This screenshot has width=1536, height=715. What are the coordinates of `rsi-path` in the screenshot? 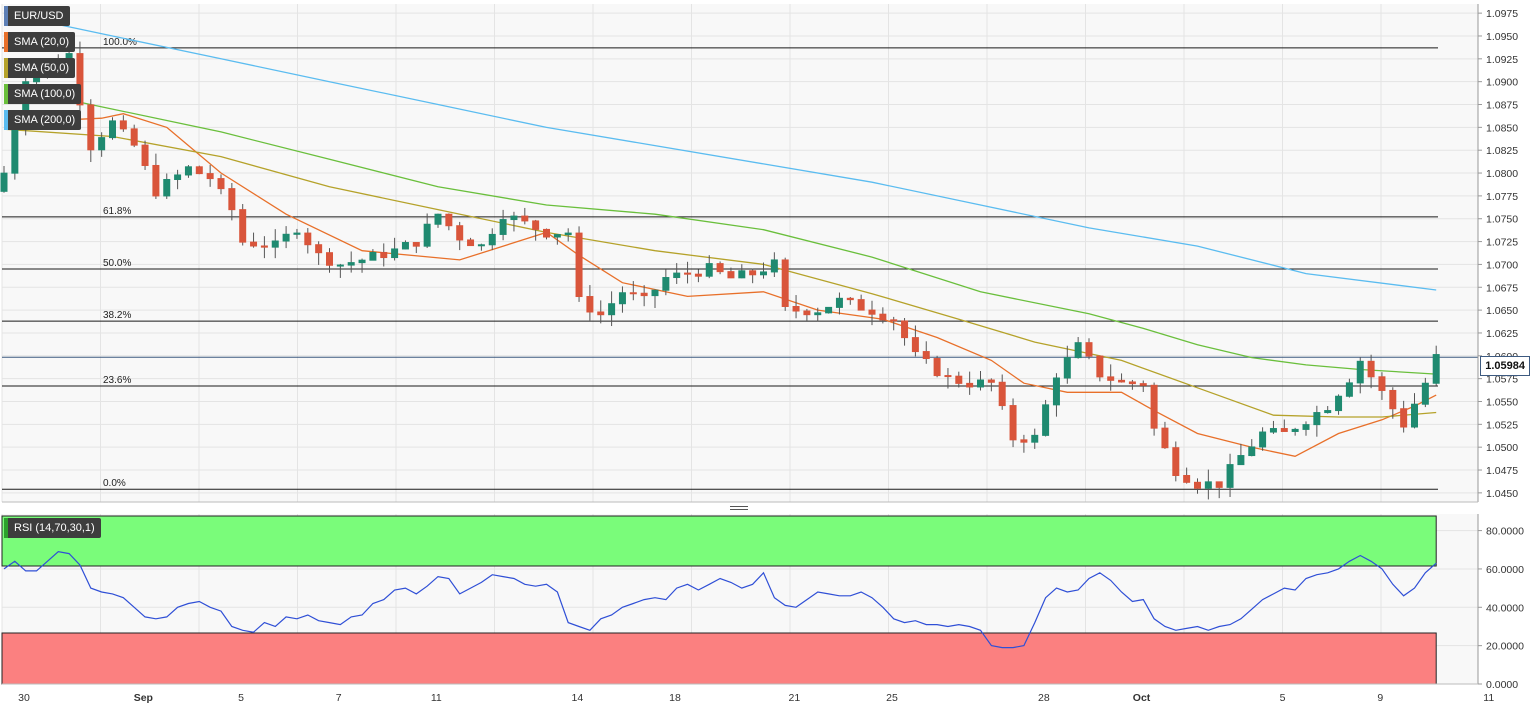 It's located at (720, 600).